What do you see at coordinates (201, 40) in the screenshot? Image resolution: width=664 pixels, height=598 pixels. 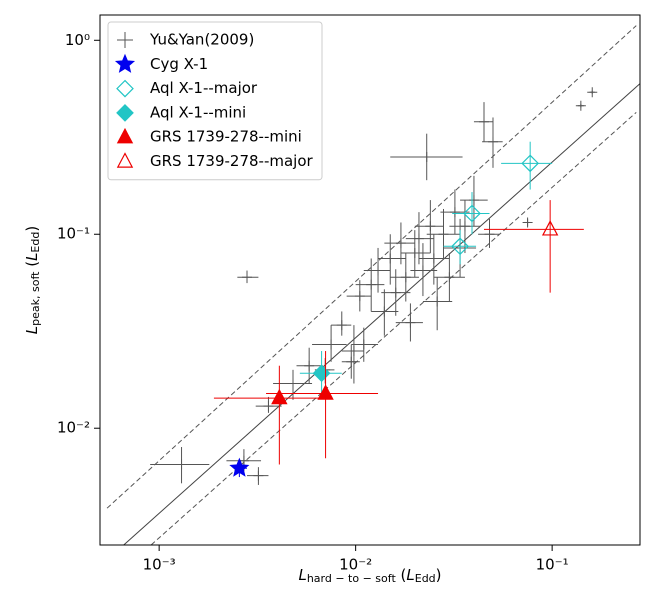 I see `legend-label: Yu&Yan(2009)` at bounding box center [201, 40].